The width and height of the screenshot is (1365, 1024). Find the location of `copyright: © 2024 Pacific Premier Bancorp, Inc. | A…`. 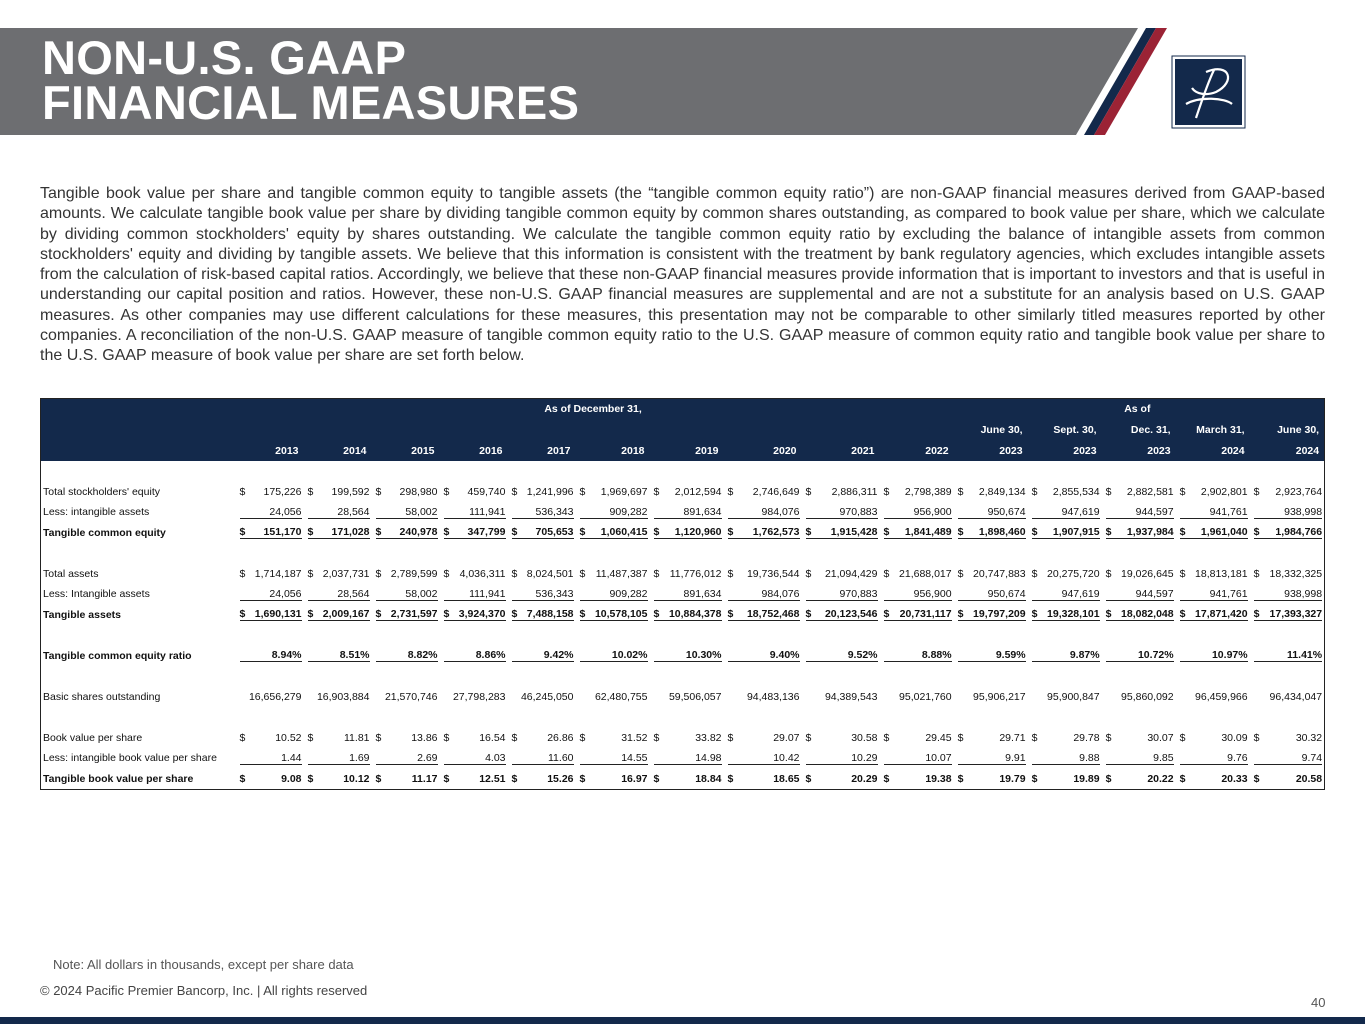

copyright: © 2024 Pacific Premier Bancorp, Inc. | A… is located at coordinates (204, 990).